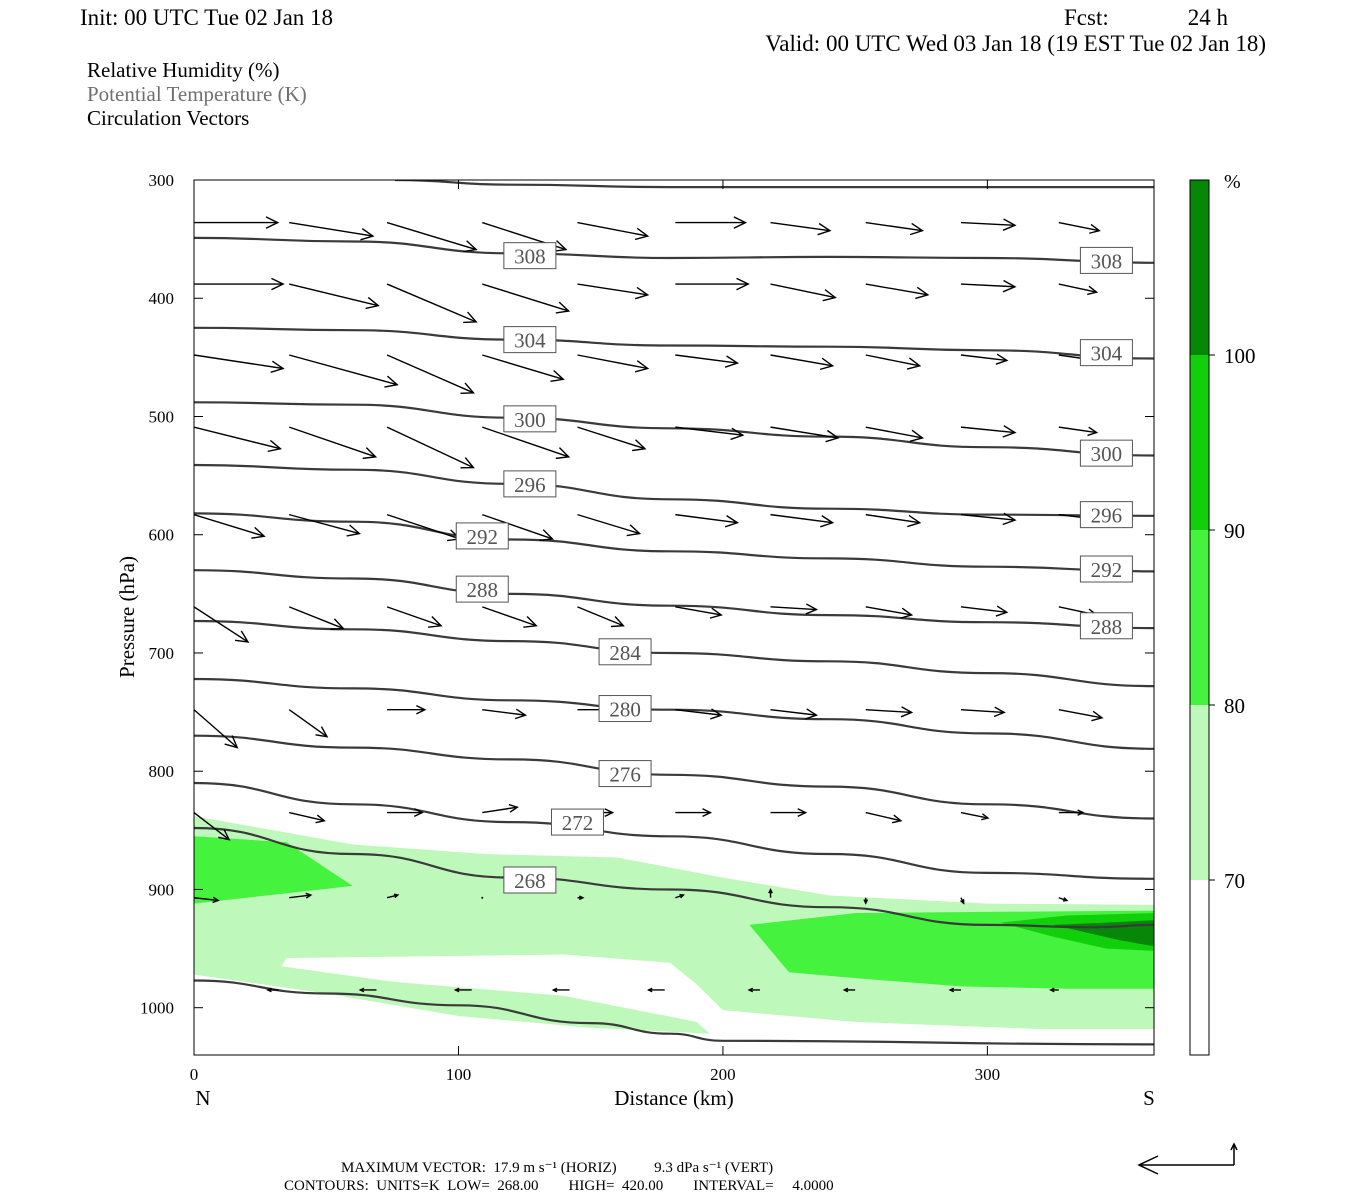 Image resolution: width=1350 pixels, height=1200 pixels. Describe the element at coordinates (1234, 706) in the screenshot. I see `colorbar-label: 80` at that location.